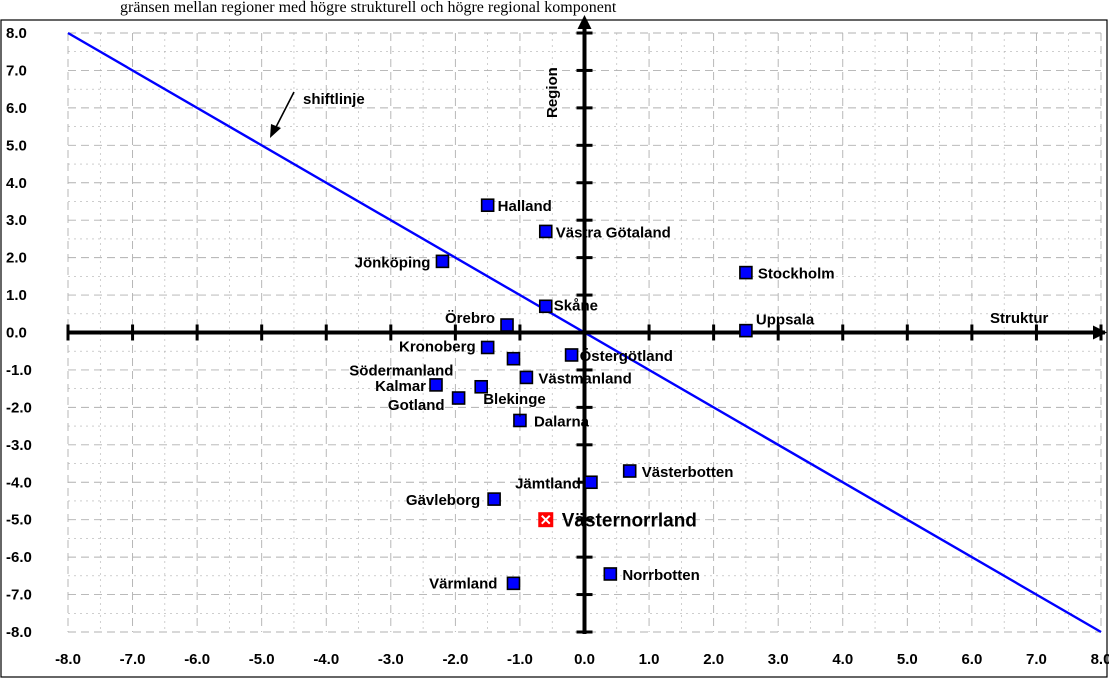 The width and height of the screenshot is (1109, 679). Describe the element at coordinates (562, 421) in the screenshot. I see `point-label: Dalarna` at that location.